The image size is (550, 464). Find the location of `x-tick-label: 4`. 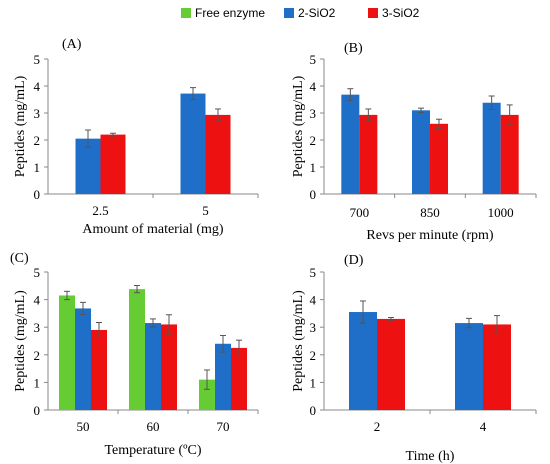

x-tick-label: 4 is located at coordinates (483, 426).